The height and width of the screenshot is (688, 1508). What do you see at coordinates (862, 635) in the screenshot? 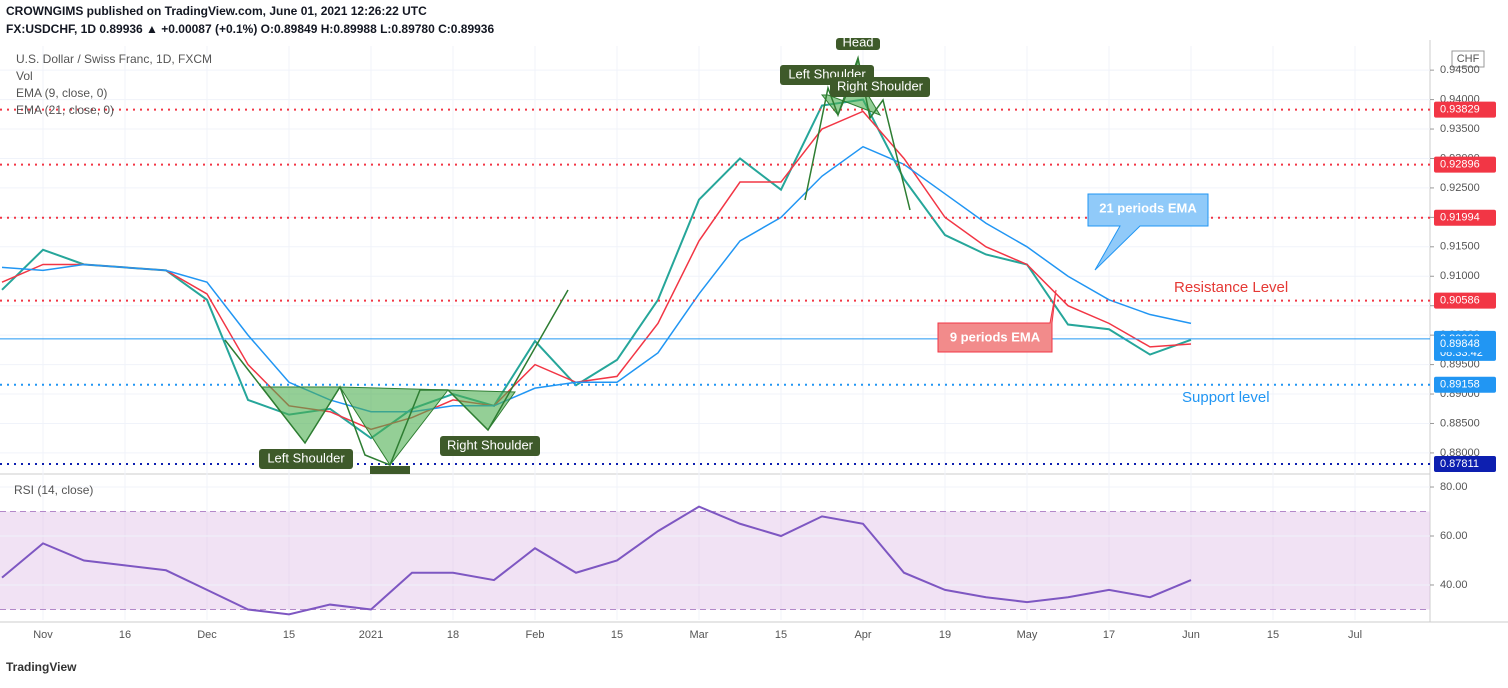
I see `x-tick-label: Apr` at bounding box center [862, 635].